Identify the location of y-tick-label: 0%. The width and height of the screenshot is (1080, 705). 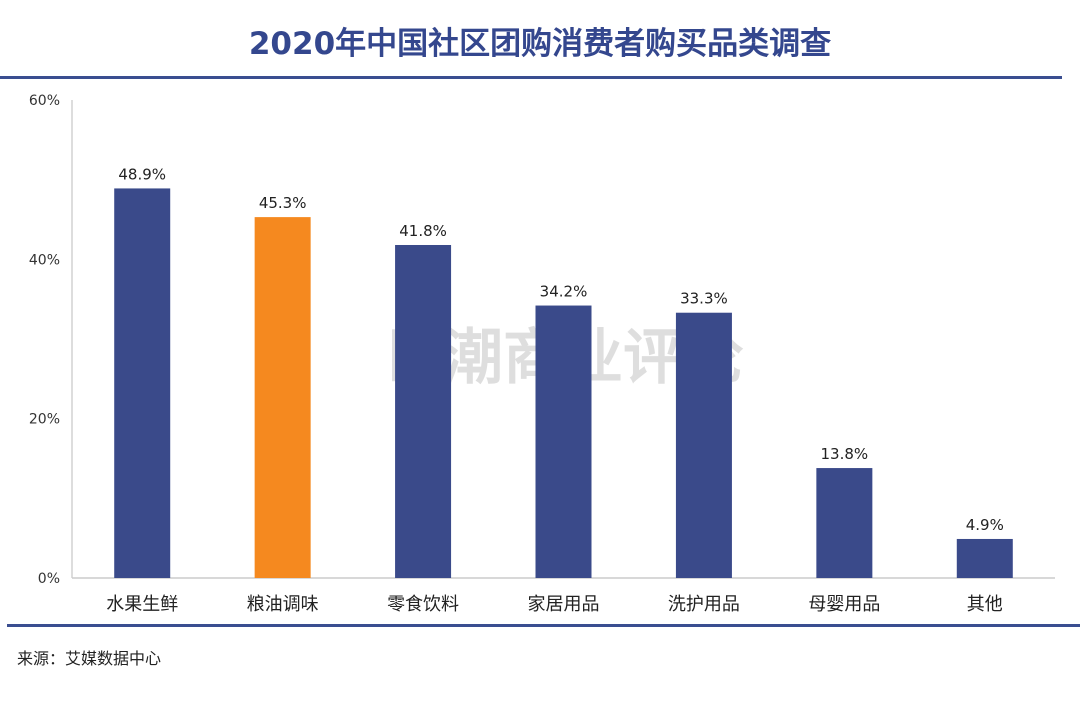
(49, 579).